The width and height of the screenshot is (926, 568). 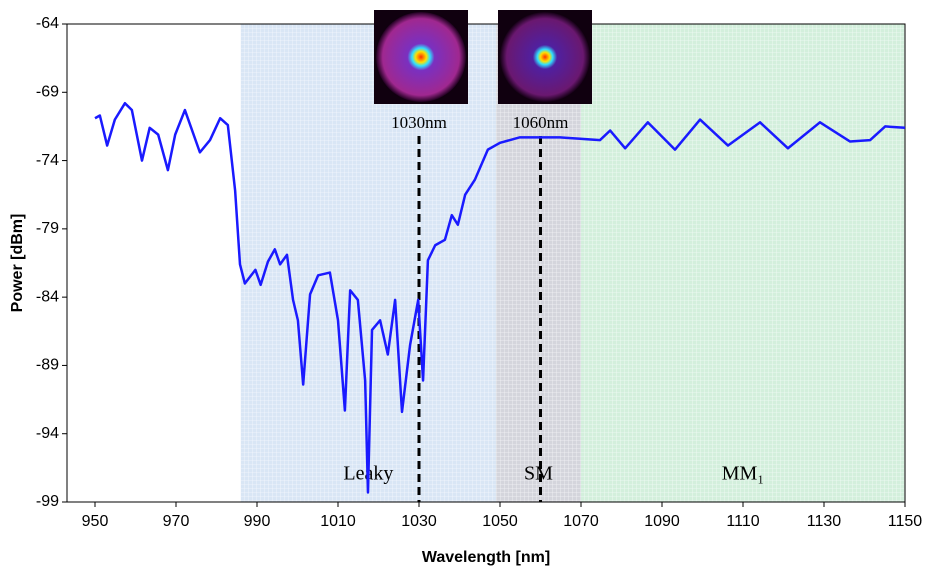 I want to click on y-tick-label: -94, so click(x=47, y=433).